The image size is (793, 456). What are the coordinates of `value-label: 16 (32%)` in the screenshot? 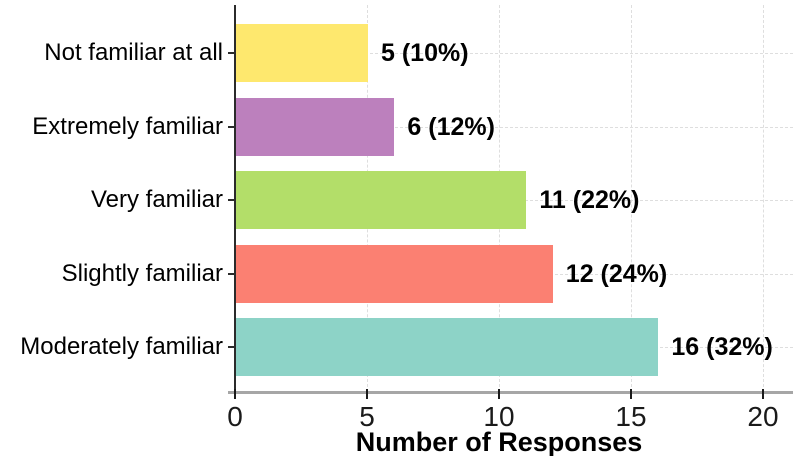 It's located at (722, 347).